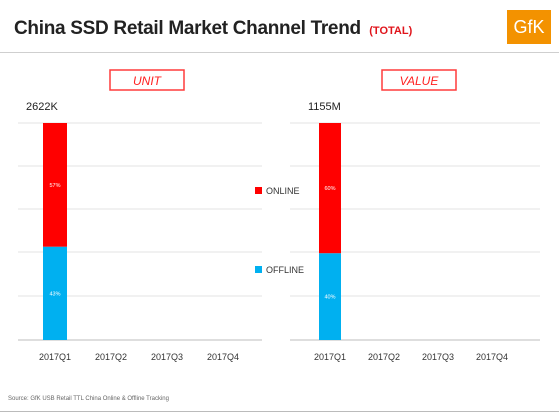  What do you see at coordinates (438, 357) in the screenshot?
I see `tick-label-1-2: 2017Q3` at bounding box center [438, 357].